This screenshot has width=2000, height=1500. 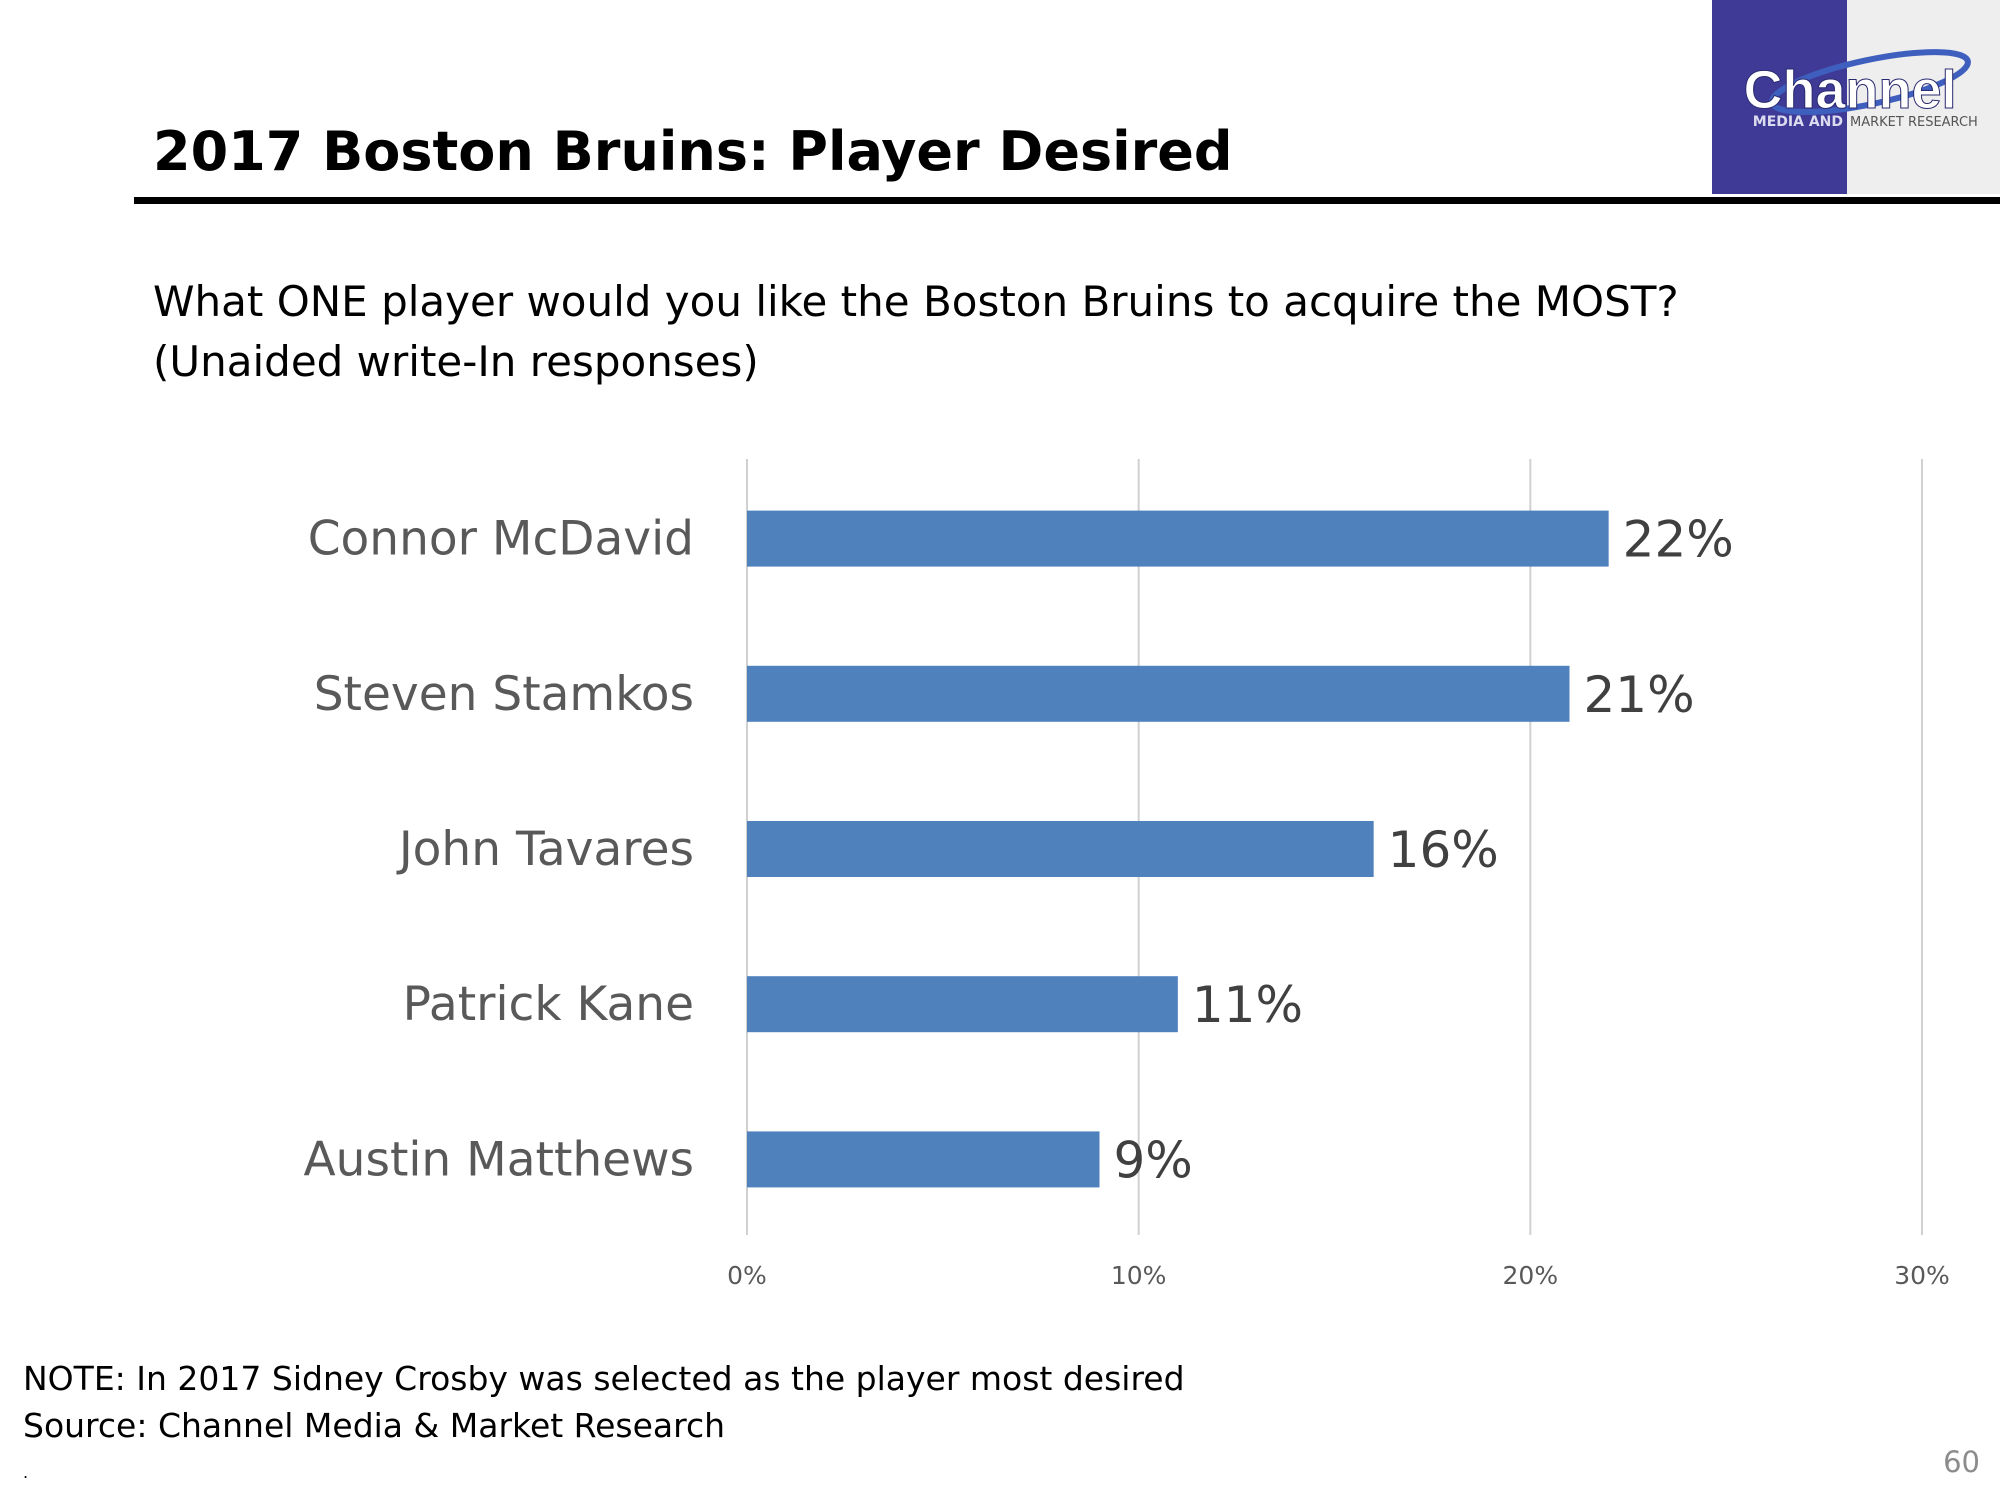 What do you see at coordinates (1639, 695) in the screenshot?
I see `value-label: 21%` at bounding box center [1639, 695].